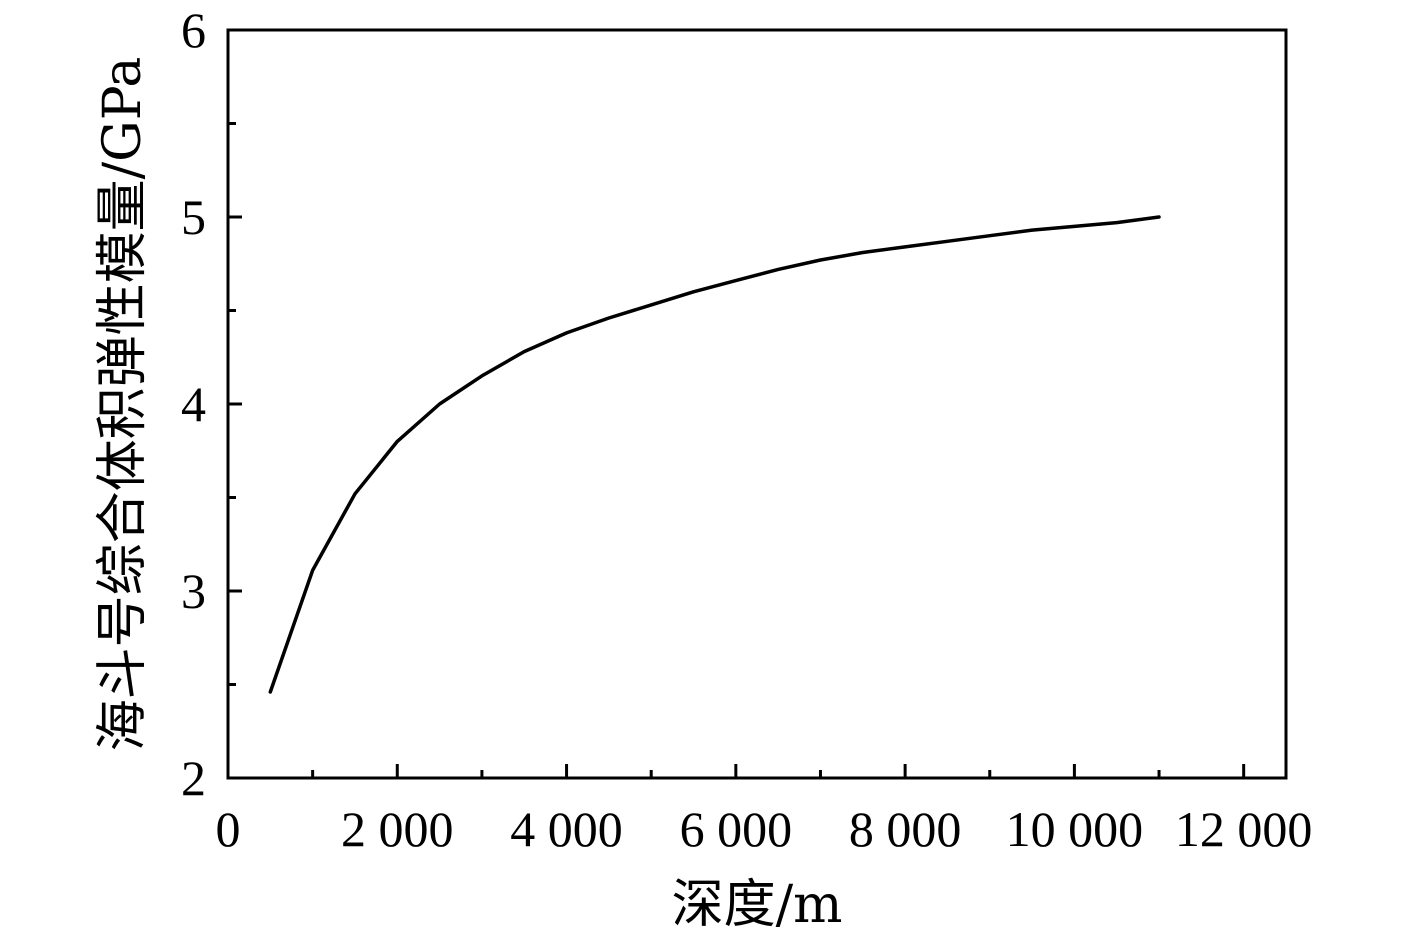 The width and height of the screenshot is (1417, 942). I want to click on y-tick-label: 3, so click(193, 591).